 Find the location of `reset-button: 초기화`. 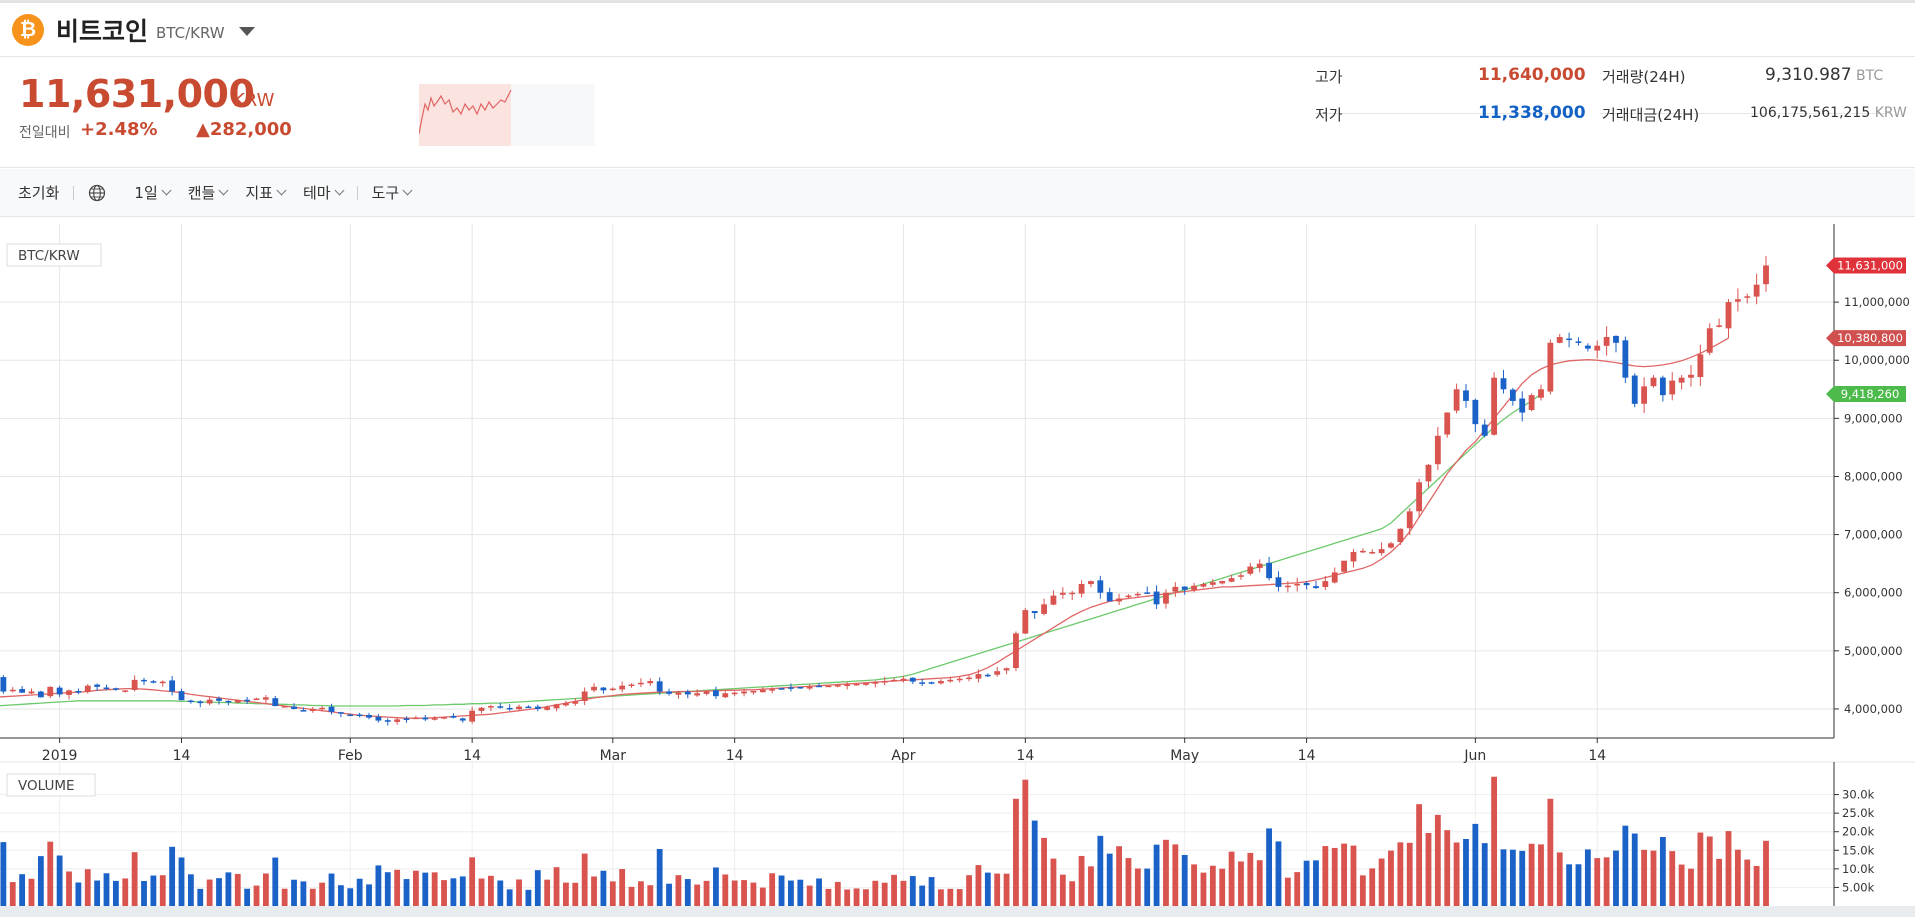

reset-button: 초기화 is located at coordinates (39, 193).